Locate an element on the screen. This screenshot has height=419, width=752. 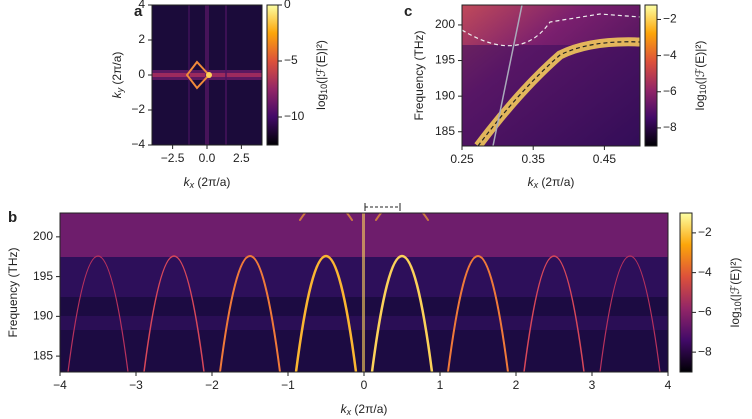
x-tick-label: −2.5 is located at coordinates (173, 158).